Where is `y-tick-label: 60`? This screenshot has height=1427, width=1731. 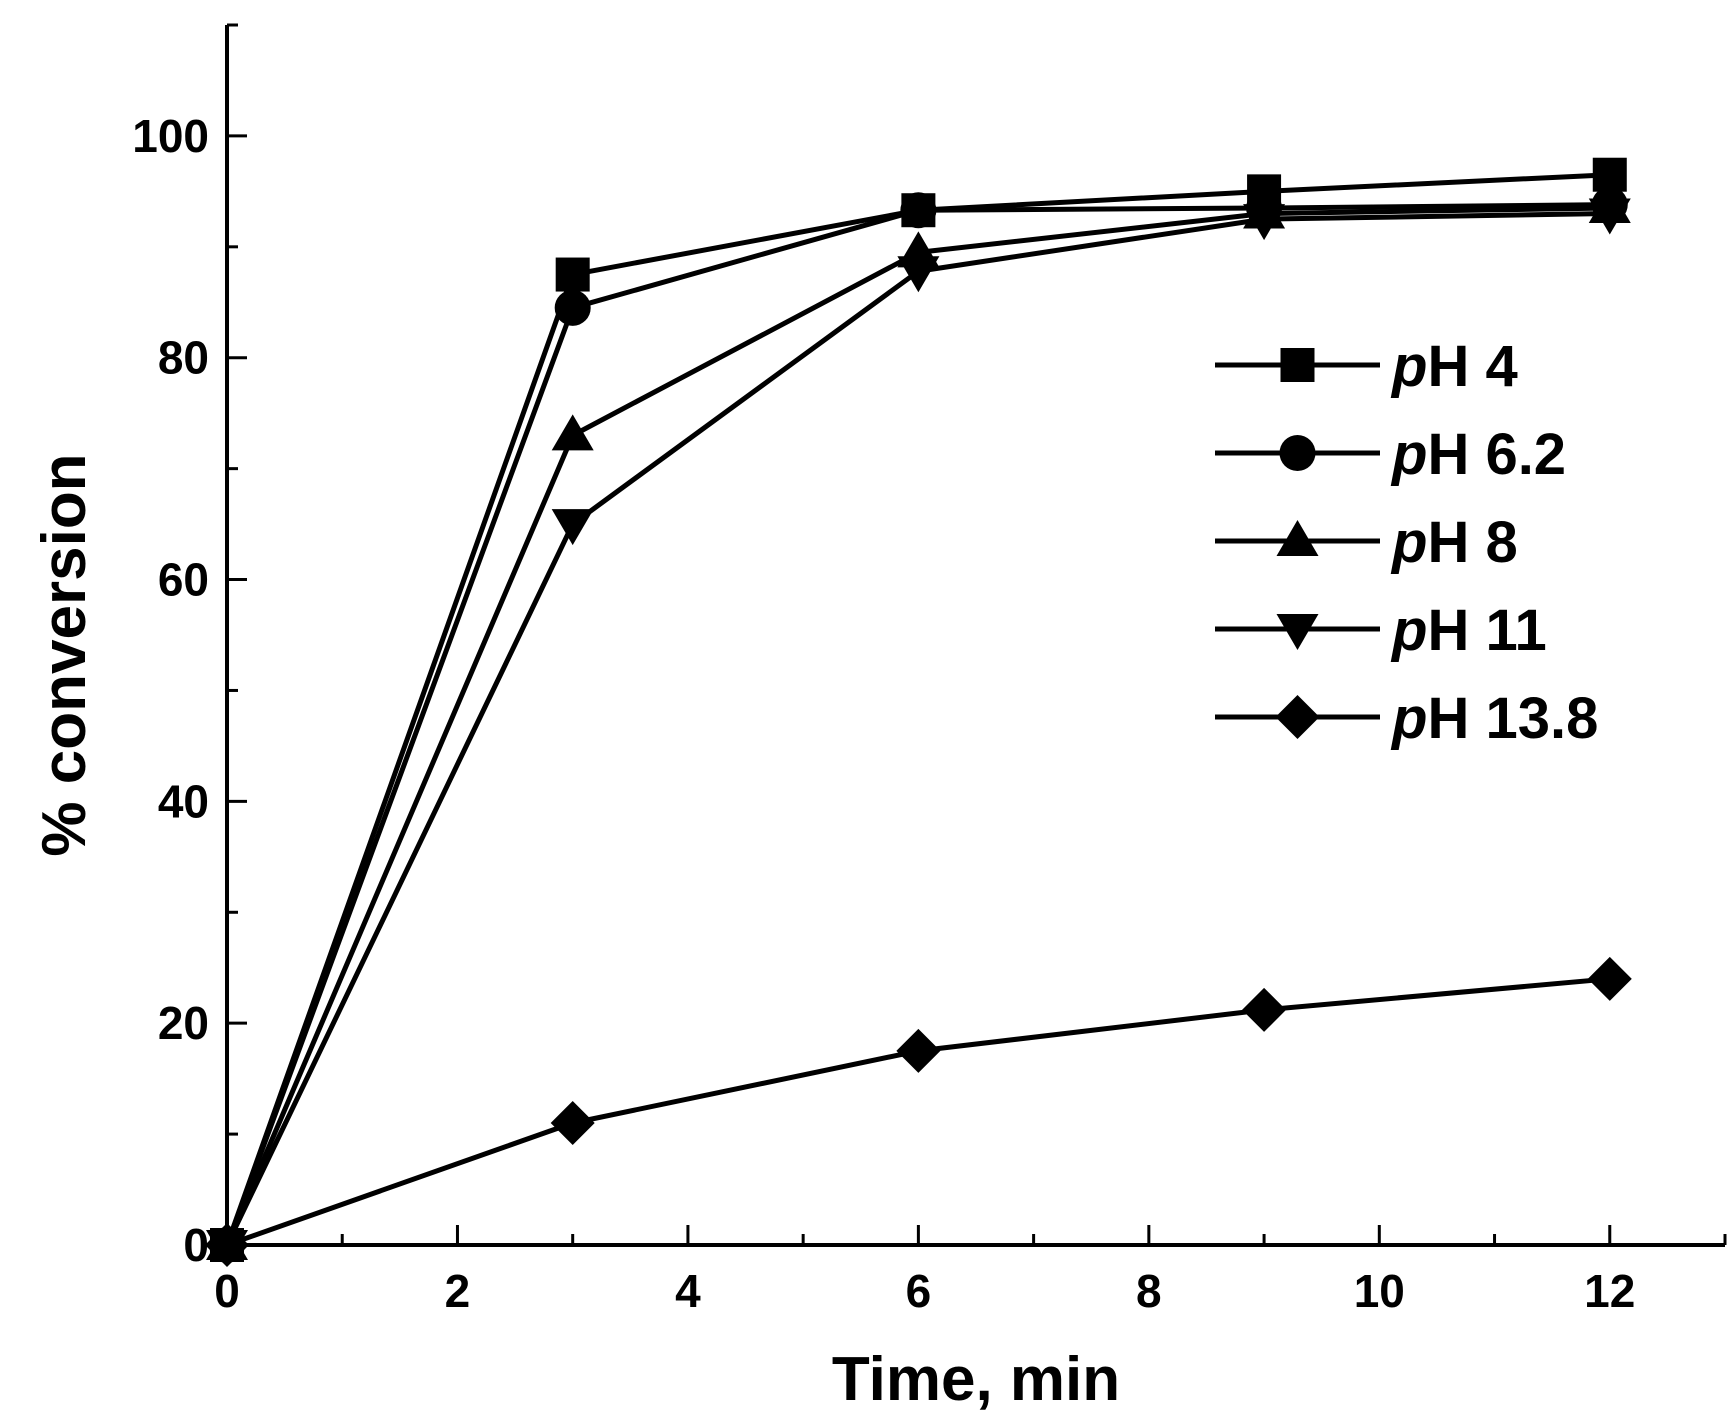
y-tick-label: 60 is located at coordinates (183, 580).